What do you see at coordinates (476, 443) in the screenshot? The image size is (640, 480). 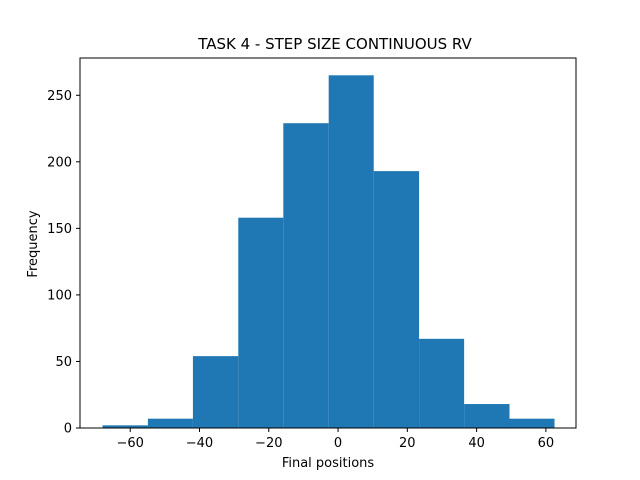 I see `x-tick-label: 40` at bounding box center [476, 443].